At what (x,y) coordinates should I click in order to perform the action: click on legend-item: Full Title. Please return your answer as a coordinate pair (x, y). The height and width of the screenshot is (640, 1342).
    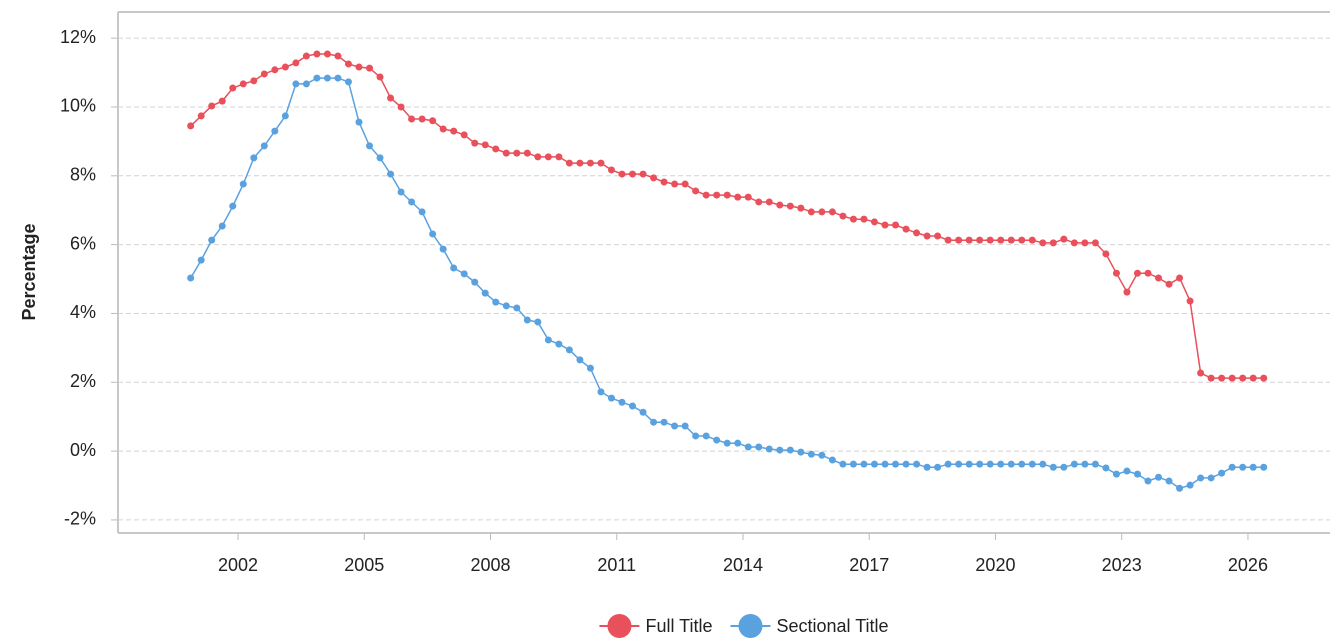
    Looking at the image, I should click on (655, 626).